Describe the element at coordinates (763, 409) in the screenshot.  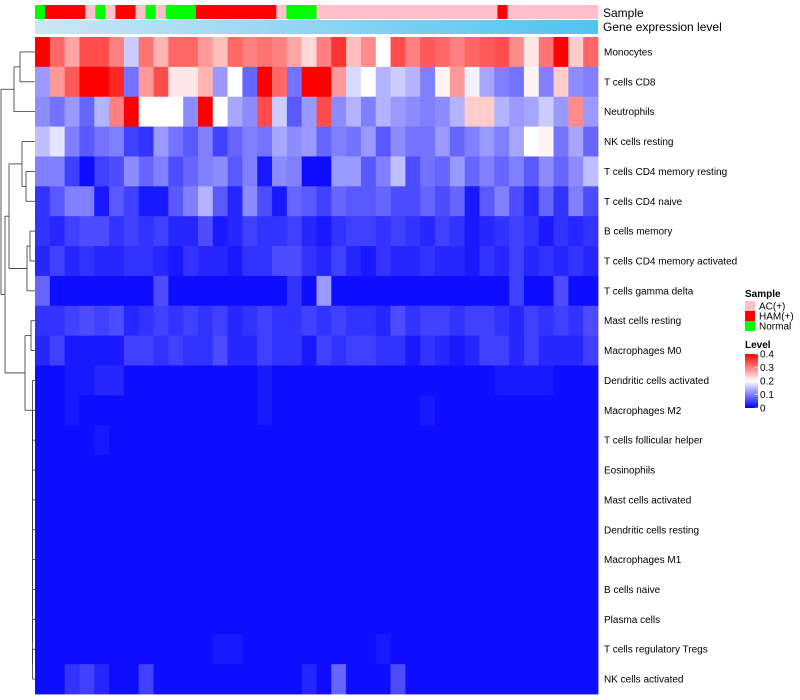
I see `level-tick-label: 0` at that location.